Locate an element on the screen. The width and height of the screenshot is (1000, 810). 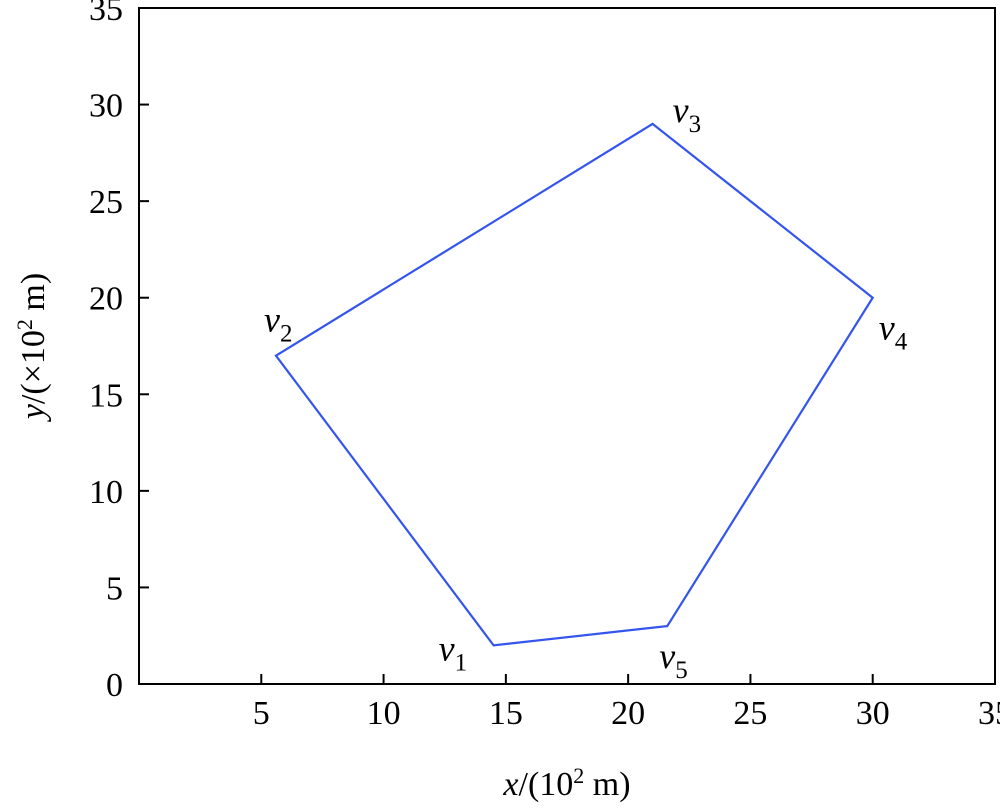
x-axis-ticks: 5 10 15 20 25 30 35 is located at coordinates (626, 703).